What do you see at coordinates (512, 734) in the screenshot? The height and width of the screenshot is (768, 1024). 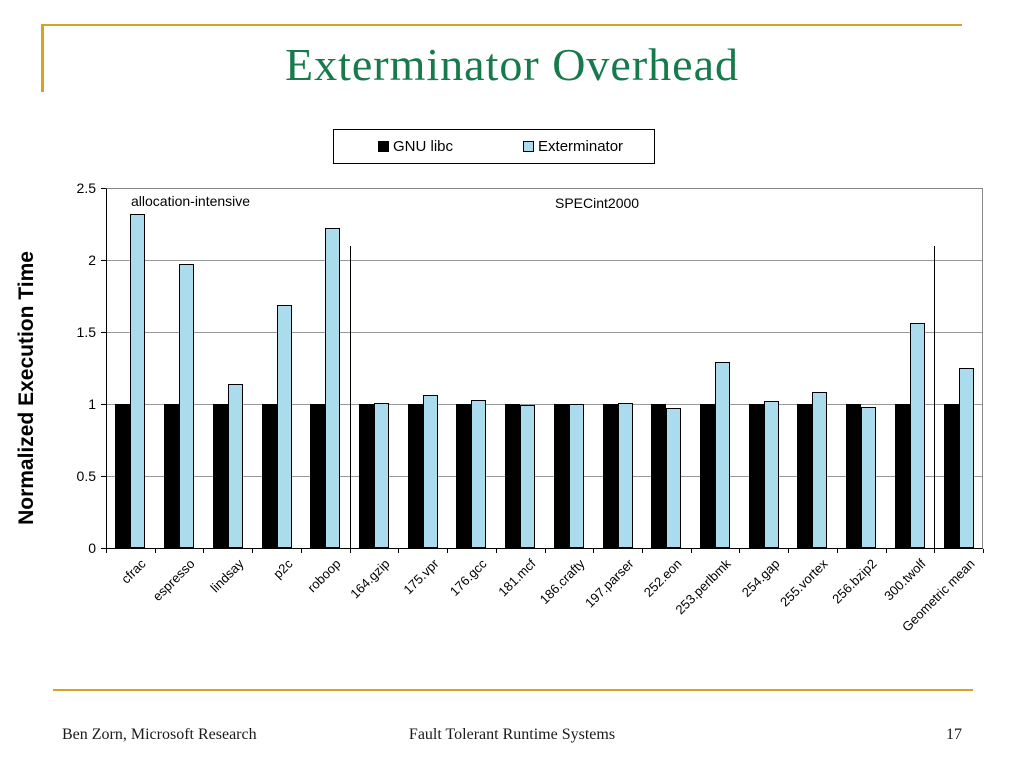 I see `footer-title: Fault Tolerant Runtime Systems` at bounding box center [512, 734].